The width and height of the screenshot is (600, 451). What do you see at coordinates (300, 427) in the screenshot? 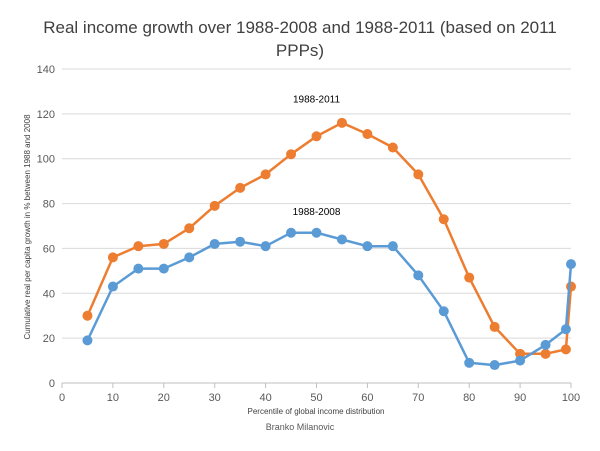
I see `source-credit: Branko Milanovic` at bounding box center [300, 427].